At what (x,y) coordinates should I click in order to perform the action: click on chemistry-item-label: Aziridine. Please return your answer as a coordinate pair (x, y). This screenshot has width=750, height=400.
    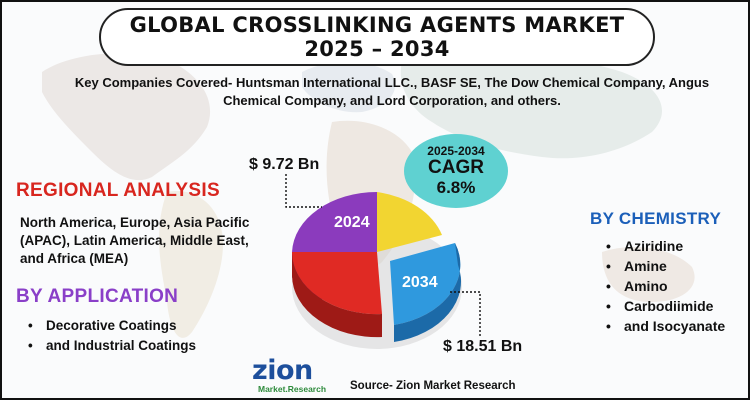
    Looking at the image, I should click on (654, 246).